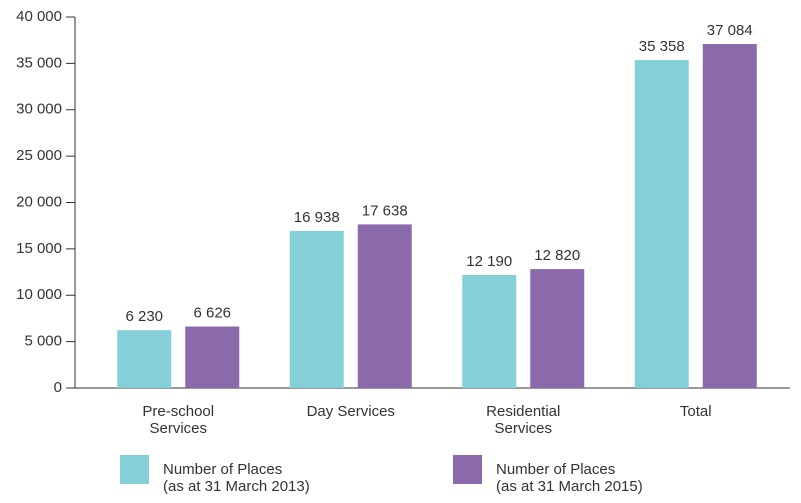 The image size is (801, 503). What do you see at coordinates (39, 248) in the screenshot?
I see `y-tick-label: 15 000` at bounding box center [39, 248].